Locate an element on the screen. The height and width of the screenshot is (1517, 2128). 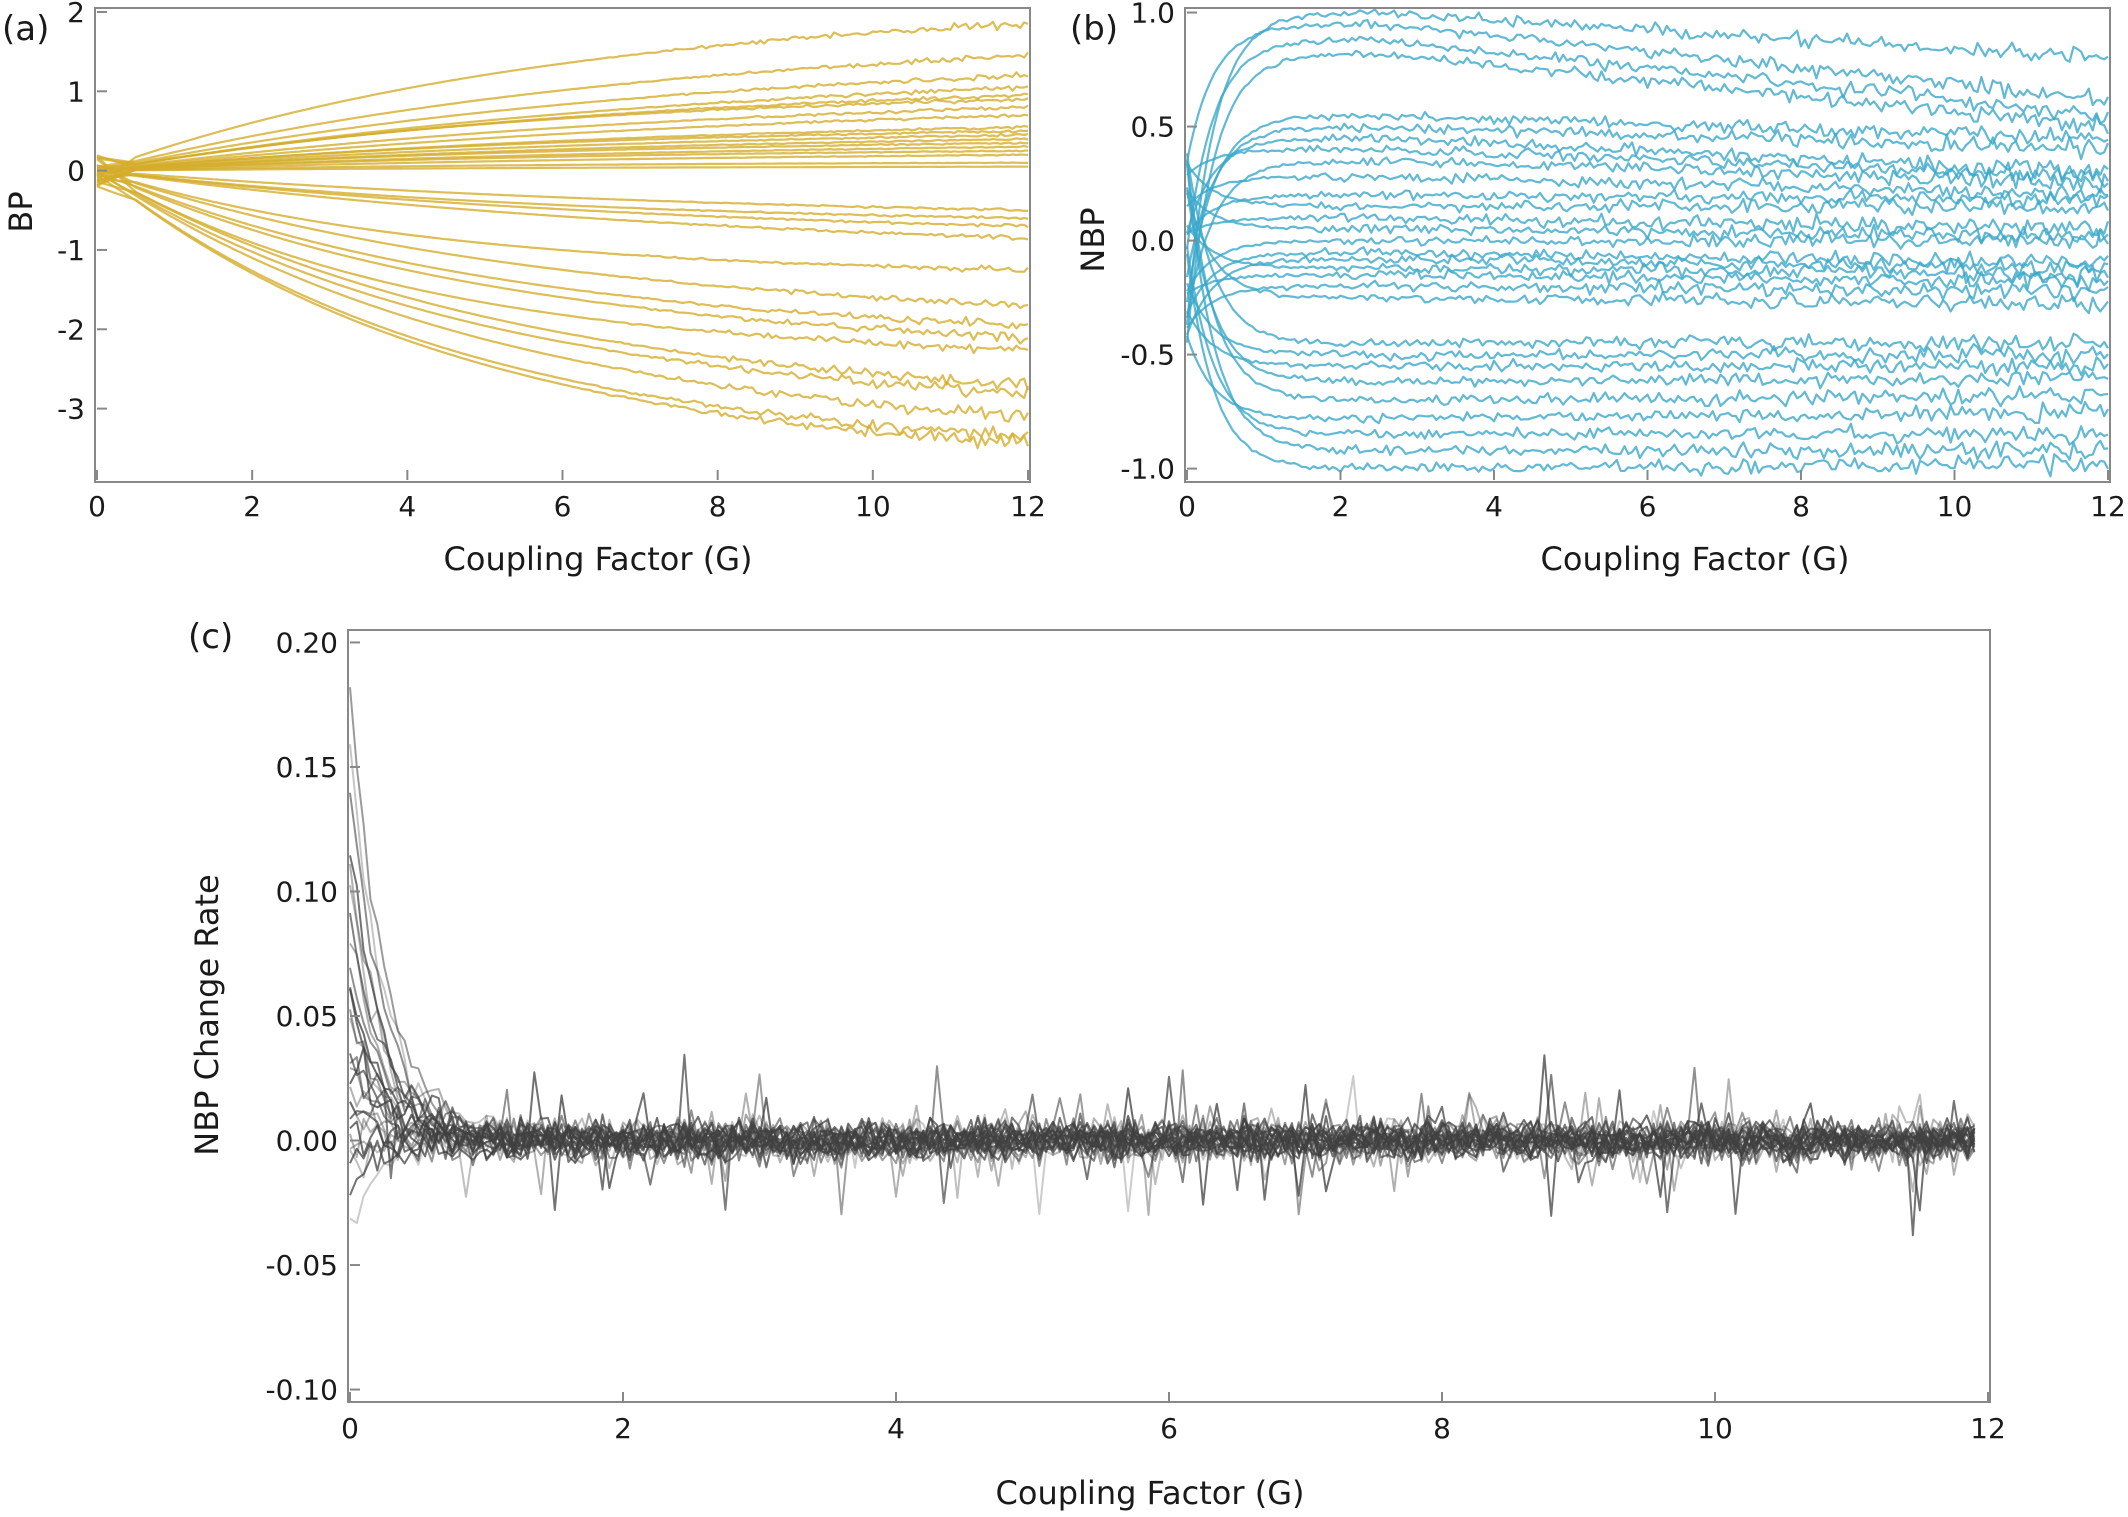
panel-c-x-tick-label: 8 is located at coordinates (1442, 1428).